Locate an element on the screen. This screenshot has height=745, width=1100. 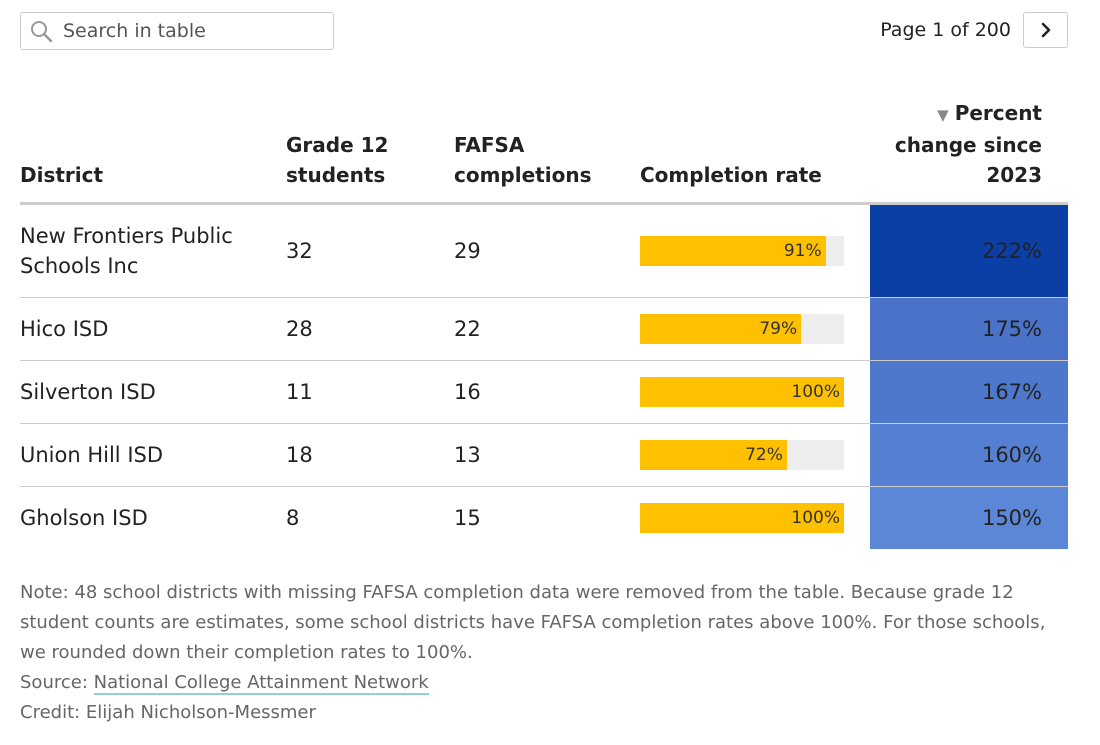
cell-district: Silverton ISD is located at coordinates (153, 392).